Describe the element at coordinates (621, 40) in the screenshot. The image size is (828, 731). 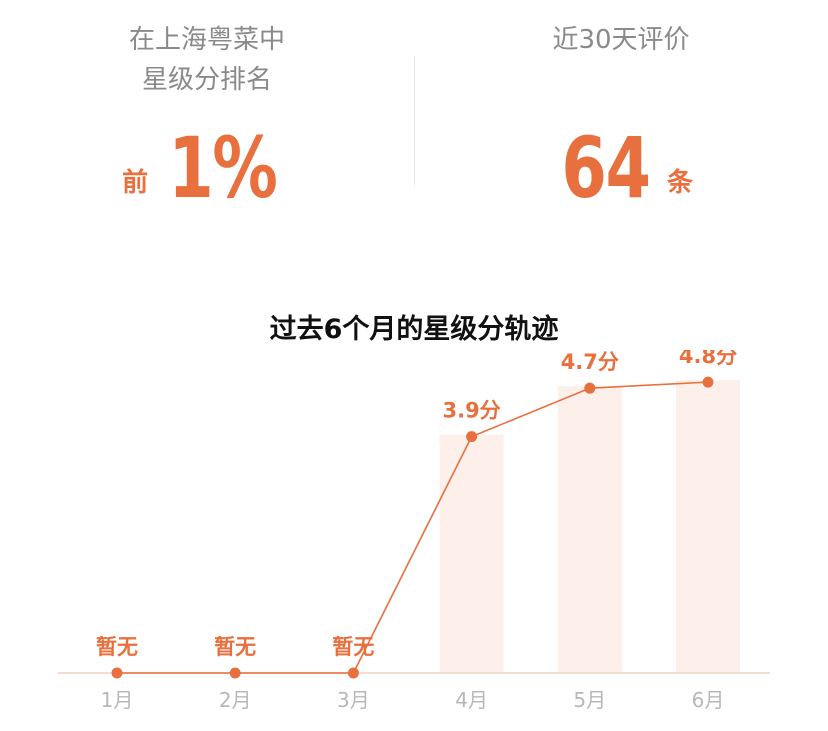
I see `reviews-caption: 近30天评价` at that location.